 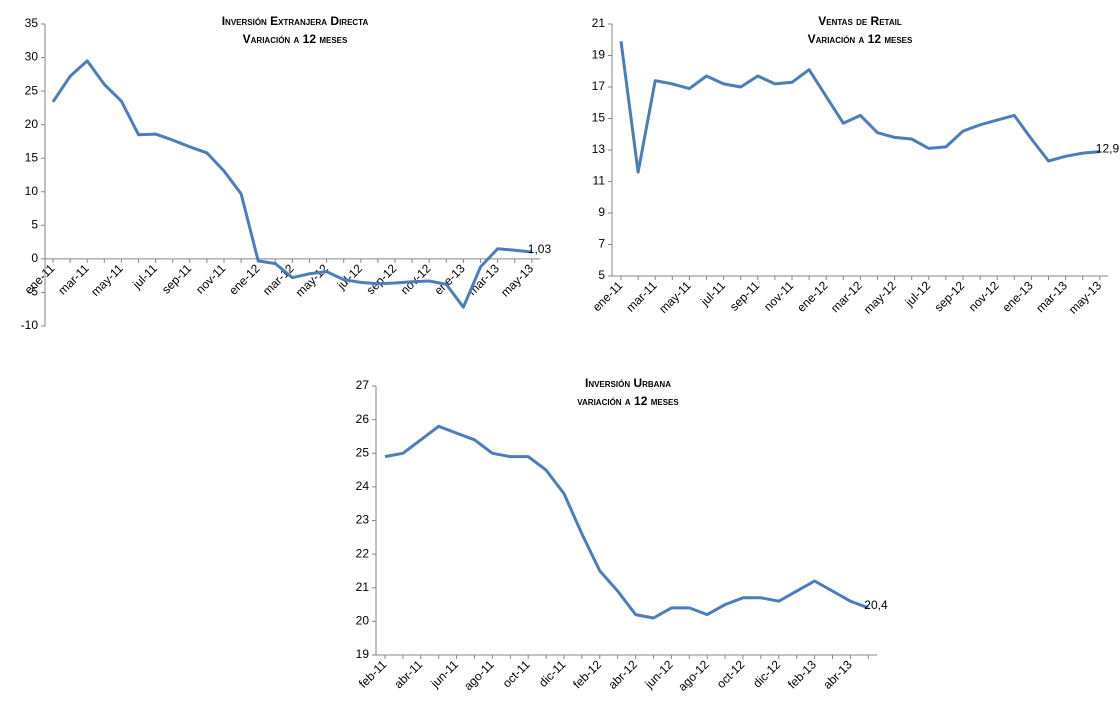 What do you see at coordinates (1051, 296) in the screenshot?
I see `x-tick-label: mar-13` at bounding box center [1051, 296].